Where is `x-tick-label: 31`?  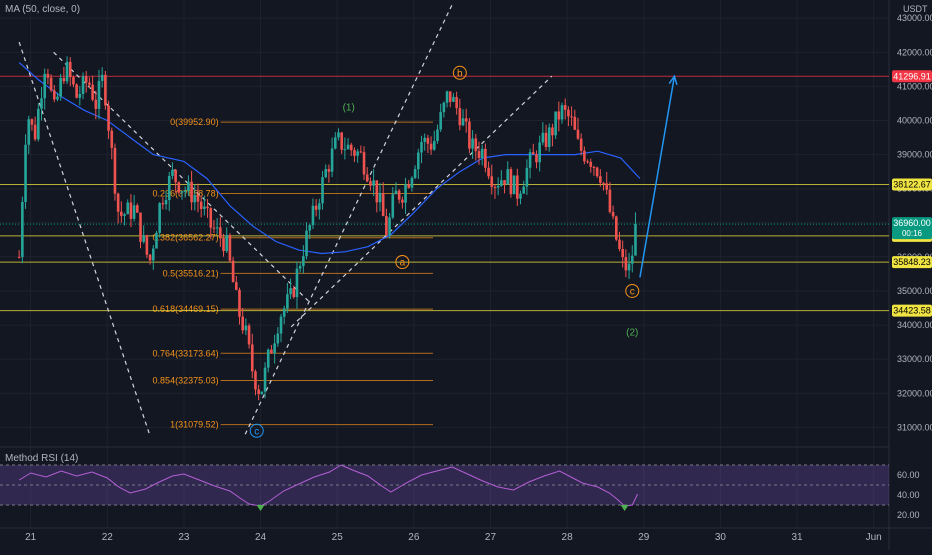
x-tick-label: 31 is located at coordinates (797, 537).